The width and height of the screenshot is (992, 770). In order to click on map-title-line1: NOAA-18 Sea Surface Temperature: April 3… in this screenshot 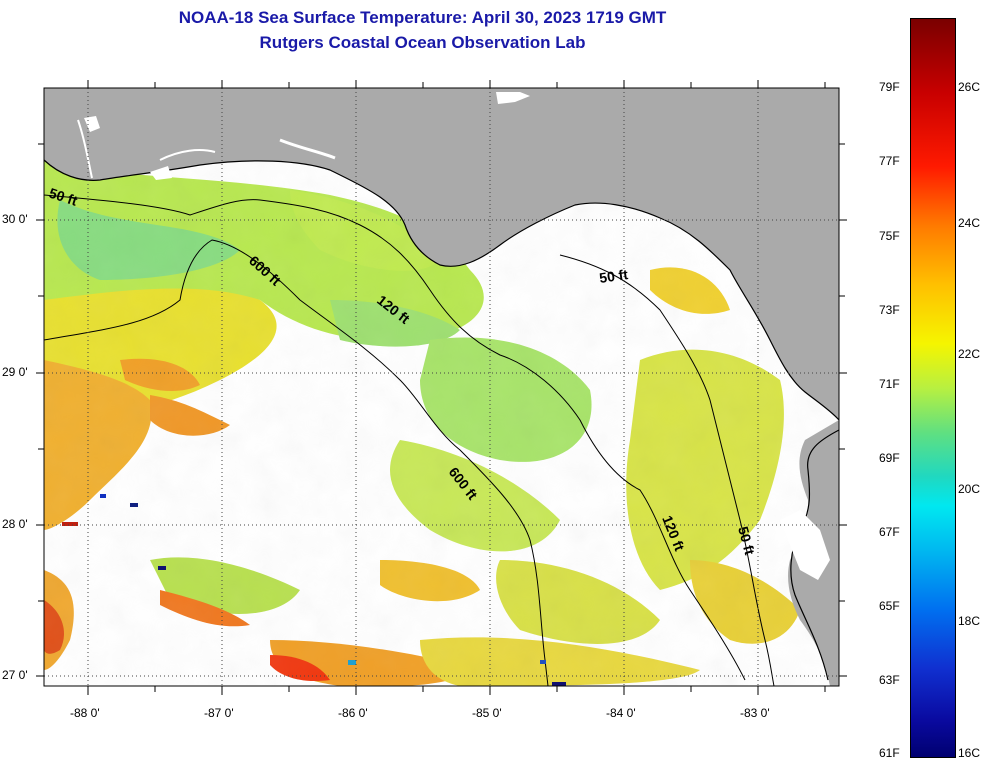, I will do `click(422, 17)`.